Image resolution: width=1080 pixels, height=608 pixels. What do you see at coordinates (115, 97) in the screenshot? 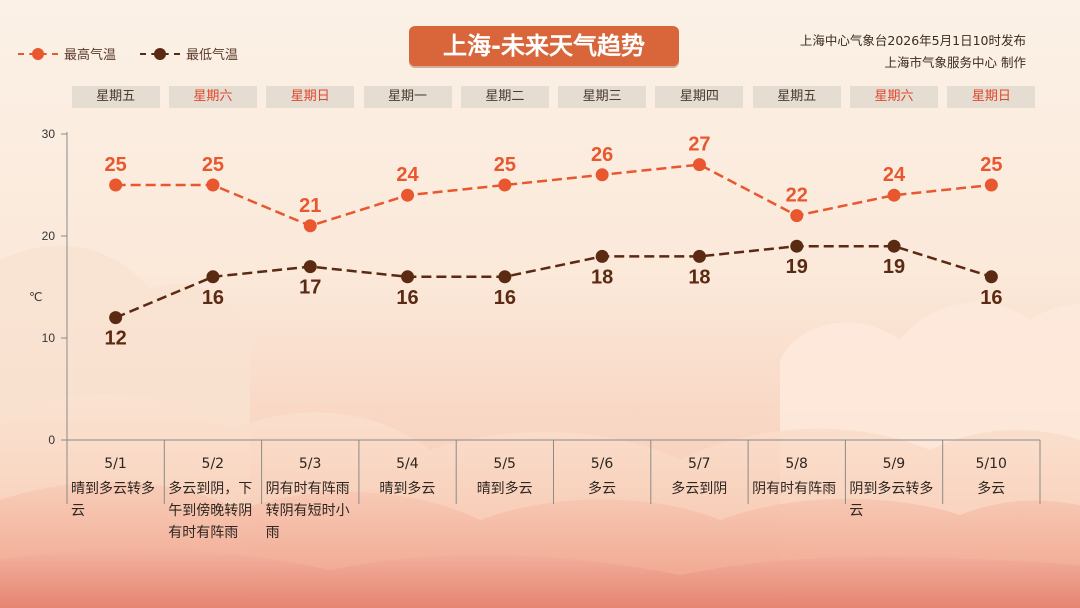
I see `weekday-1: 星期五` at bounding box center [115, 97].